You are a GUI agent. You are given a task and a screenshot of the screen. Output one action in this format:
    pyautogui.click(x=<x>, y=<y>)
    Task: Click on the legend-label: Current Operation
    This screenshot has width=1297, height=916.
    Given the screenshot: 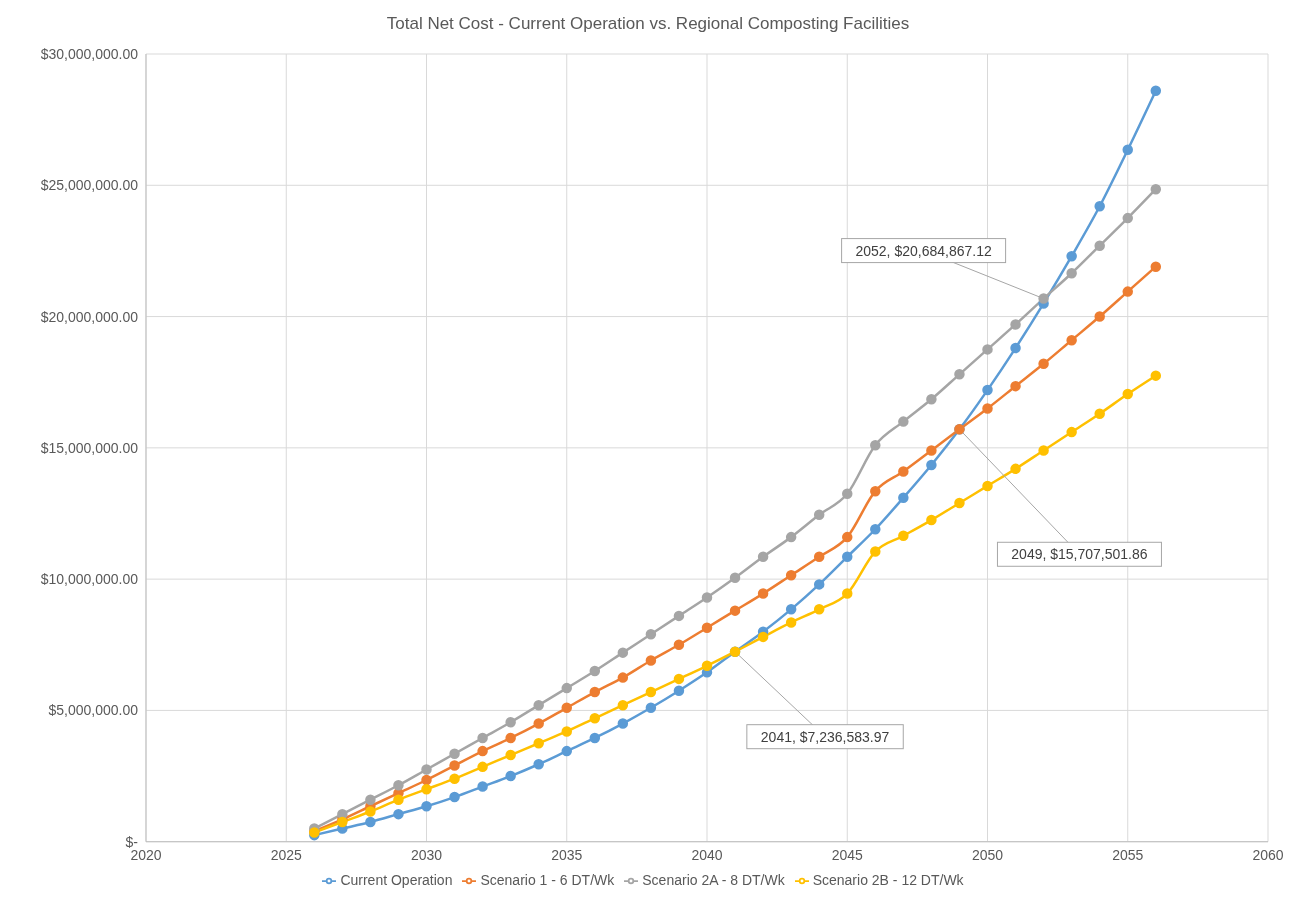 What is the action you would take?
    pyautogui.click(x=396, y=879)
    